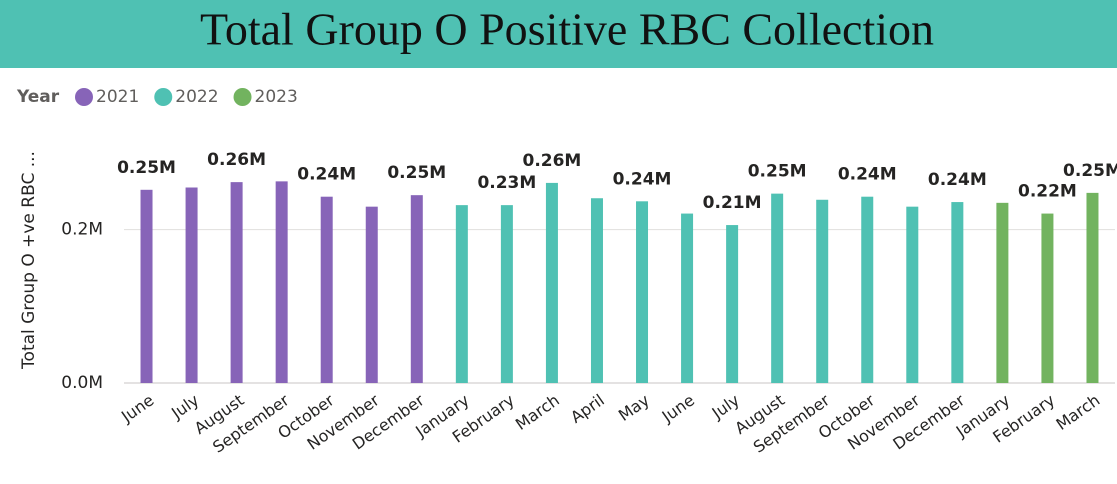  I want to click on y-tick-label: 0.0M, so click(82, 383).